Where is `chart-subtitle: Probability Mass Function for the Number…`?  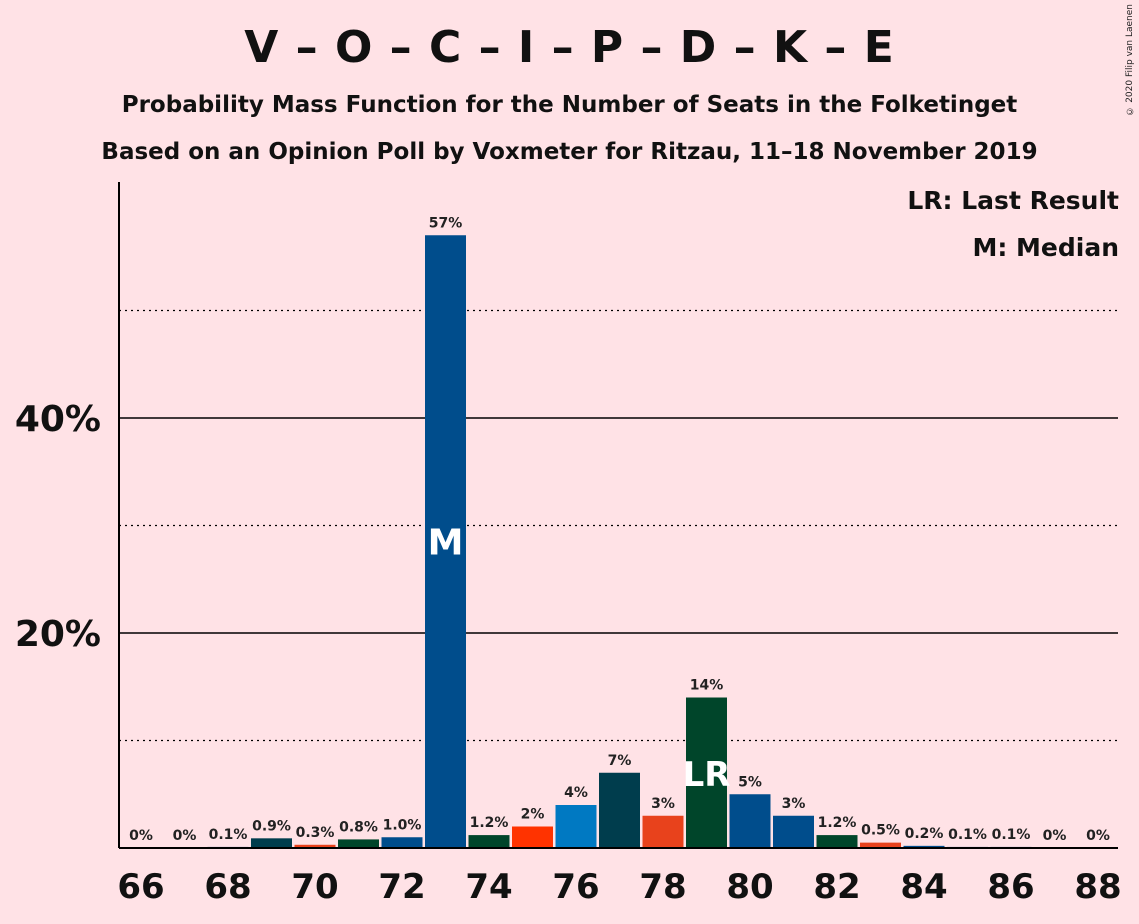 chart-subtitle: Probability Mass Function for the Number… is located at coordinates (569, 105).